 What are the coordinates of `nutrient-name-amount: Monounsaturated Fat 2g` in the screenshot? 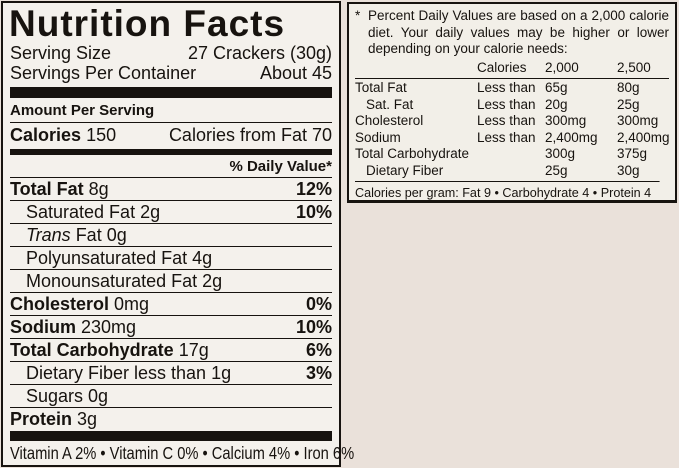 It's located at (124, 281).